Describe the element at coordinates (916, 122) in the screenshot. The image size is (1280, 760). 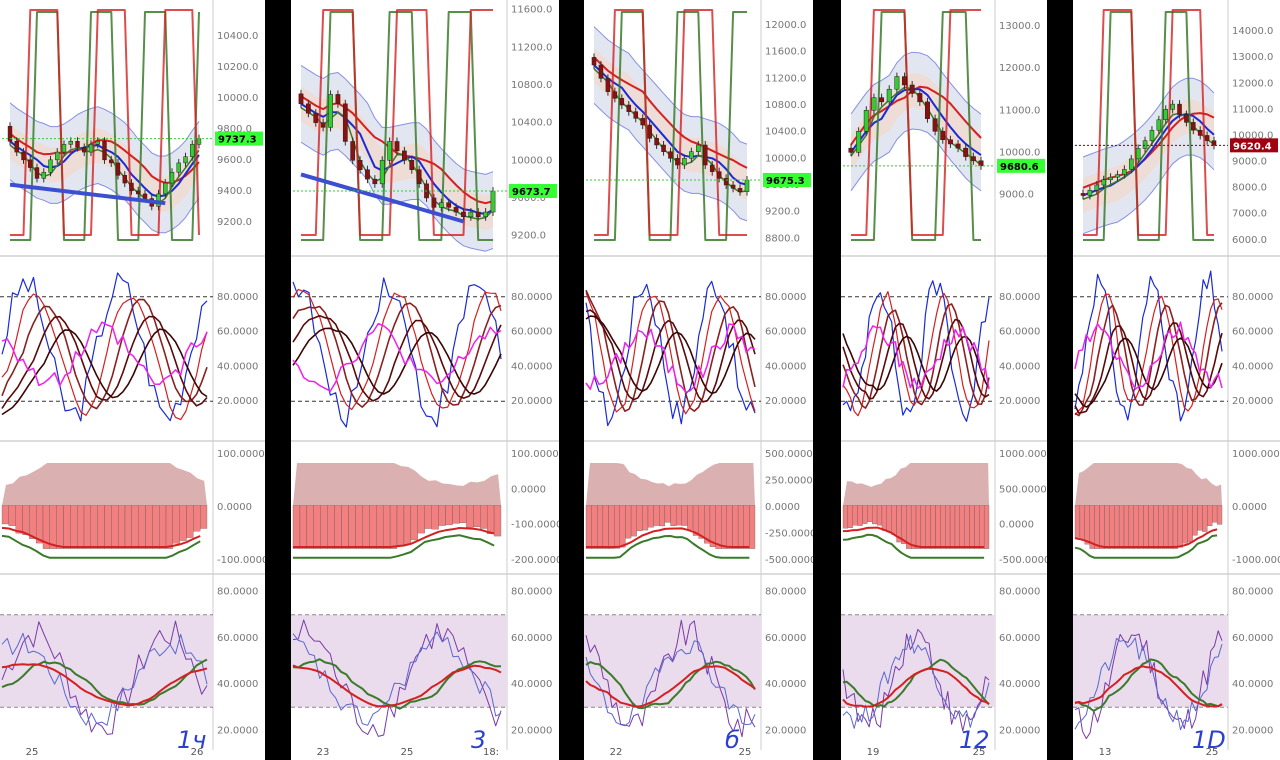
I see `zigzag-red` at that location.